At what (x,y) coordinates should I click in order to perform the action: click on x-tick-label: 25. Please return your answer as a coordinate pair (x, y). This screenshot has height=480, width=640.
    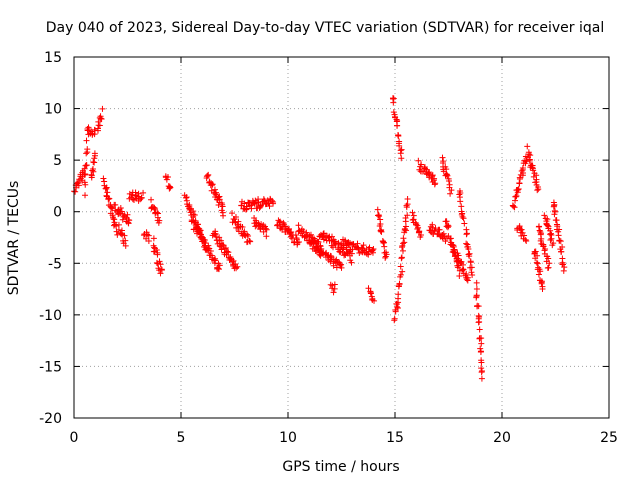
    Looking at the image, I should click on (609, 438).